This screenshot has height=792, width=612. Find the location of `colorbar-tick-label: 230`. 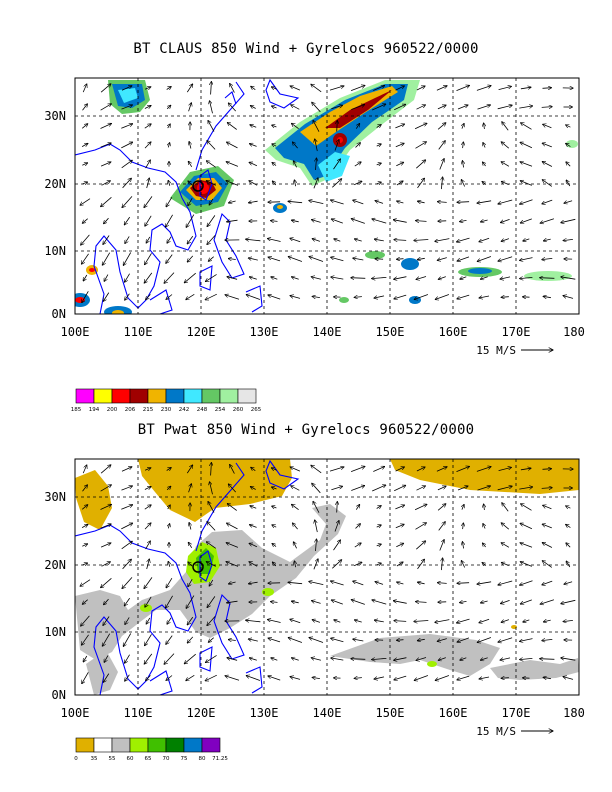

colorbar-tick-label: 230 is located at coordinates (166, 410).